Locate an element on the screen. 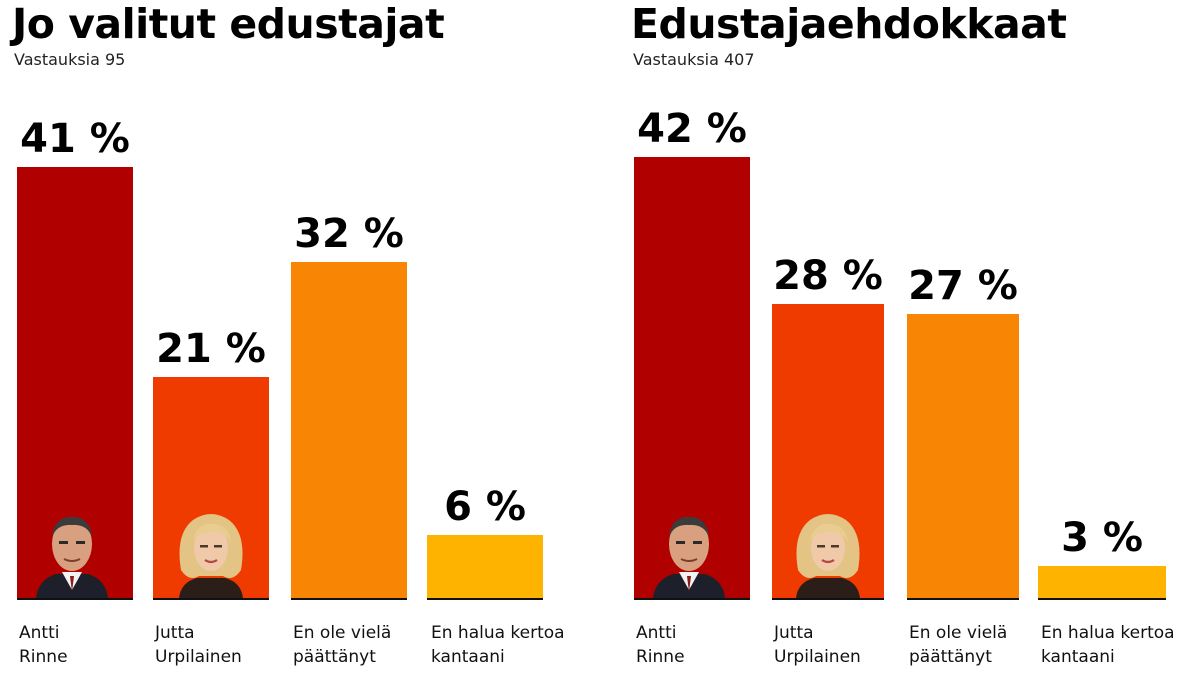 The width and height of the screenshot is (1199, 675). data-label: 3 % is located at coordinates (1102, 538).